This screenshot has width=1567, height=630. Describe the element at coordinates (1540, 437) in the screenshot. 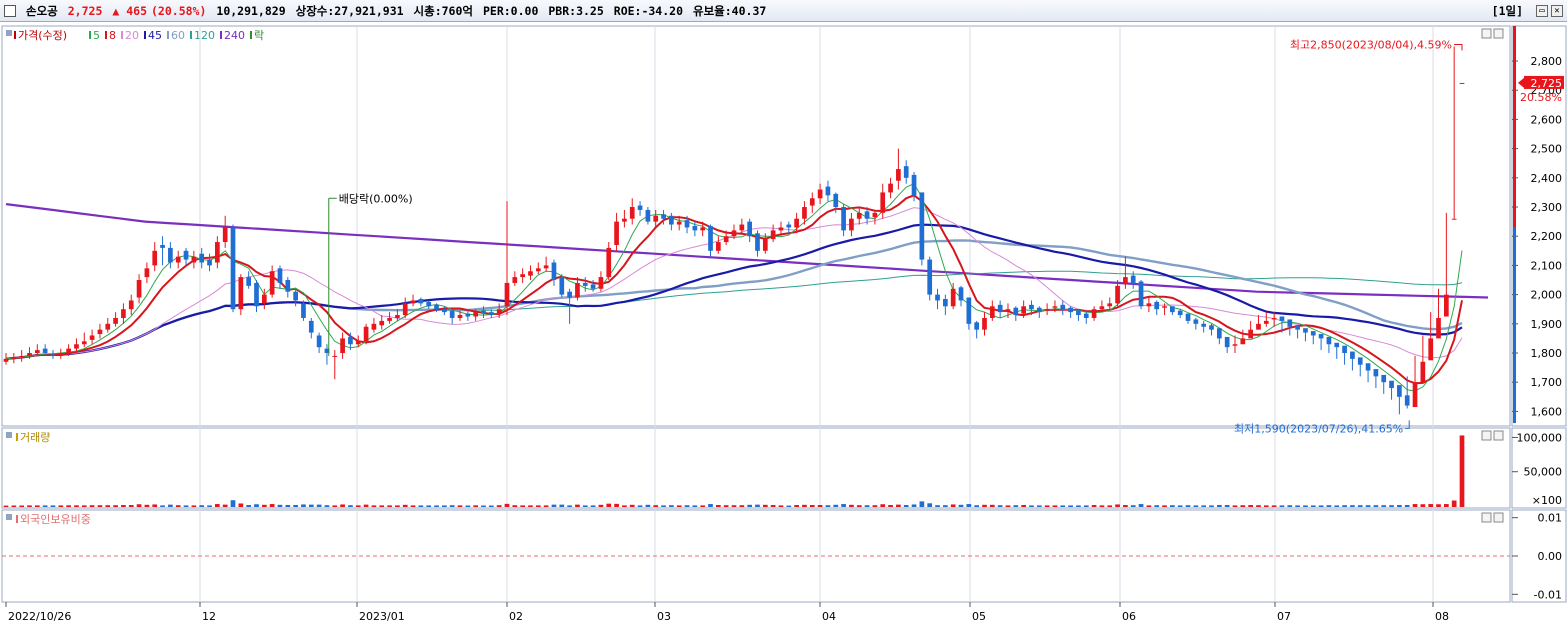

I see `volume-ytick-label: 100,000` at that location.